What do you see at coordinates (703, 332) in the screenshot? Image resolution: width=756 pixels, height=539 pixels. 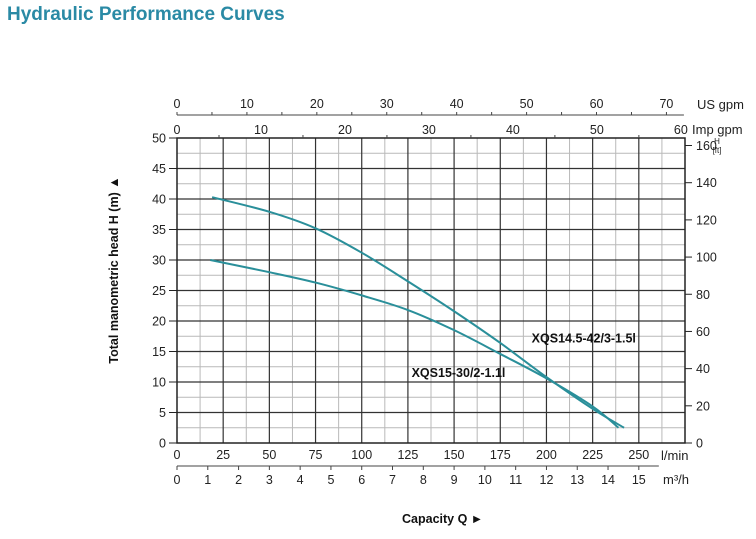 I see `y-right-tick-label: 60` at bounding box center [703, 332].